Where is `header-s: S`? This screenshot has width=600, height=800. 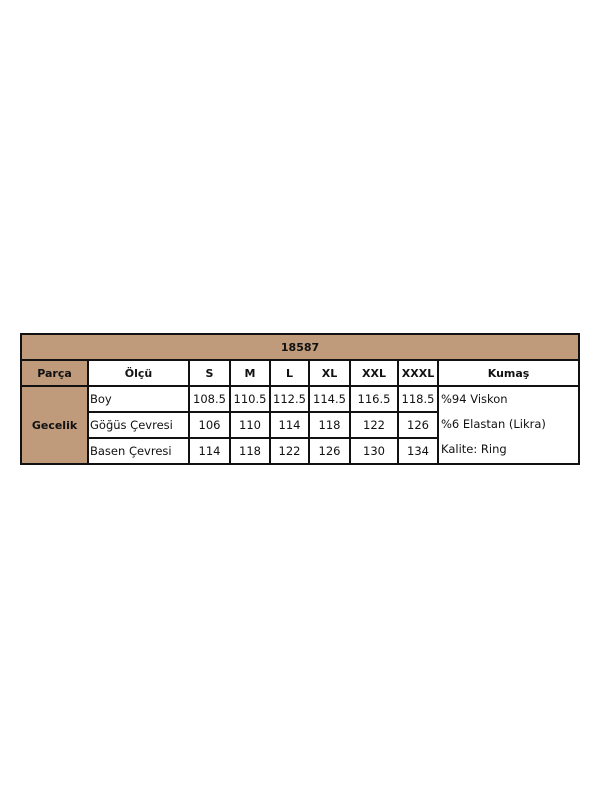
header-s: S is located at coordinates (209, 373).